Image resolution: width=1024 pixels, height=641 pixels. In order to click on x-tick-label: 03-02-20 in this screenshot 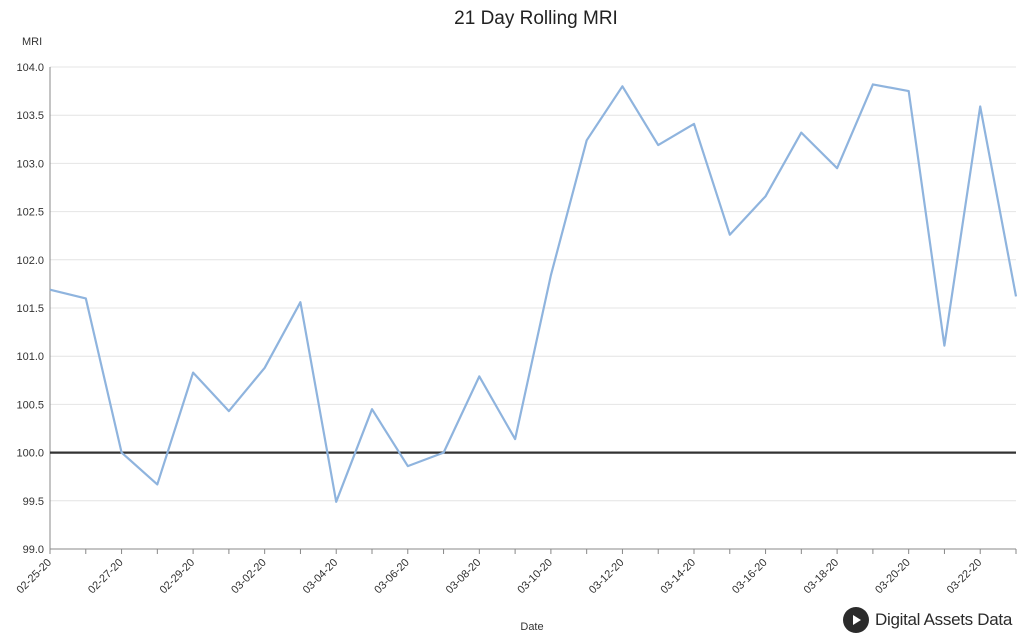, I will do `click(249, 577)`.